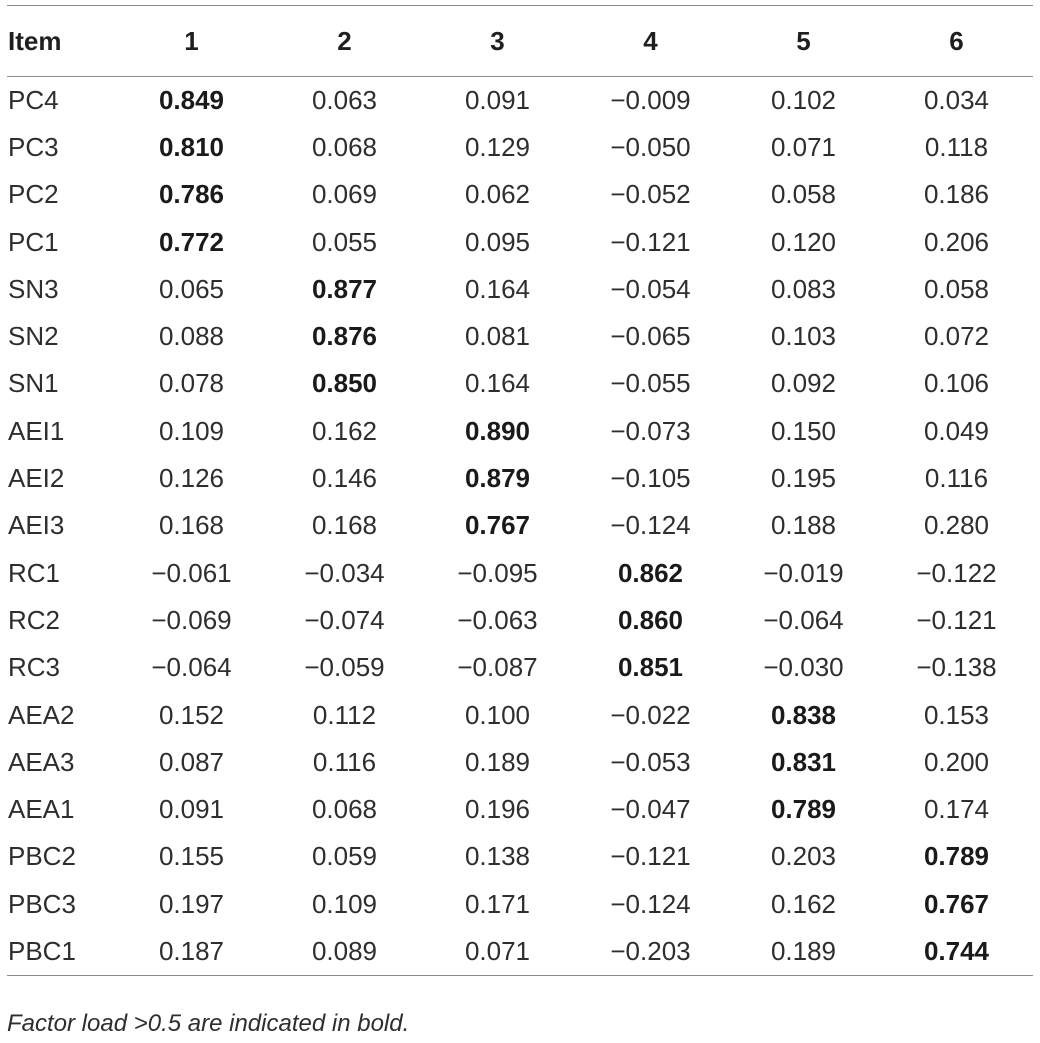 The image size is (1040, 1043). What do you see at coordinates (803, 856) in the screenshot?
I see `loading-cell-factor-5: 0.203` at bounding box center [803, 856].